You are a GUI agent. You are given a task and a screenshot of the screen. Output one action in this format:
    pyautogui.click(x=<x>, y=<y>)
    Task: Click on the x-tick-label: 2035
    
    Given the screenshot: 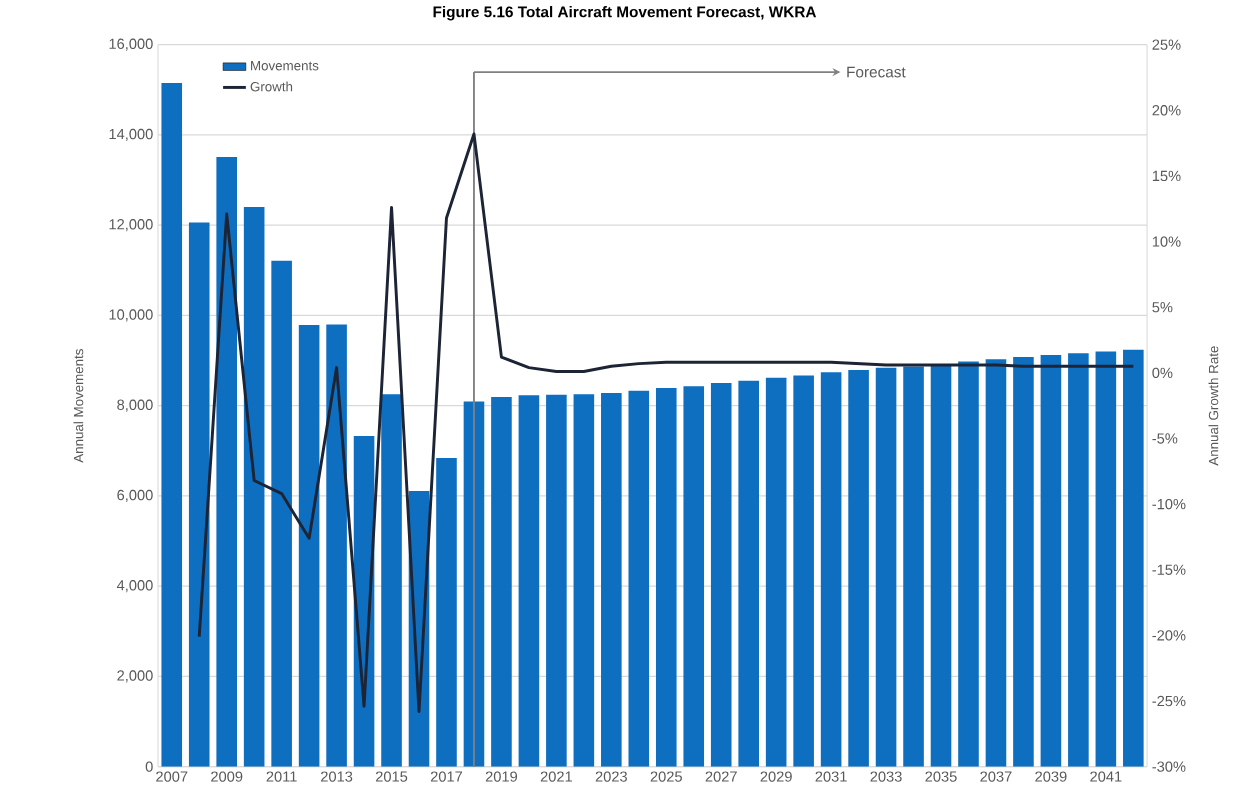 What is the action you would take?
    pyautogui.click(x=941, y=776)
    